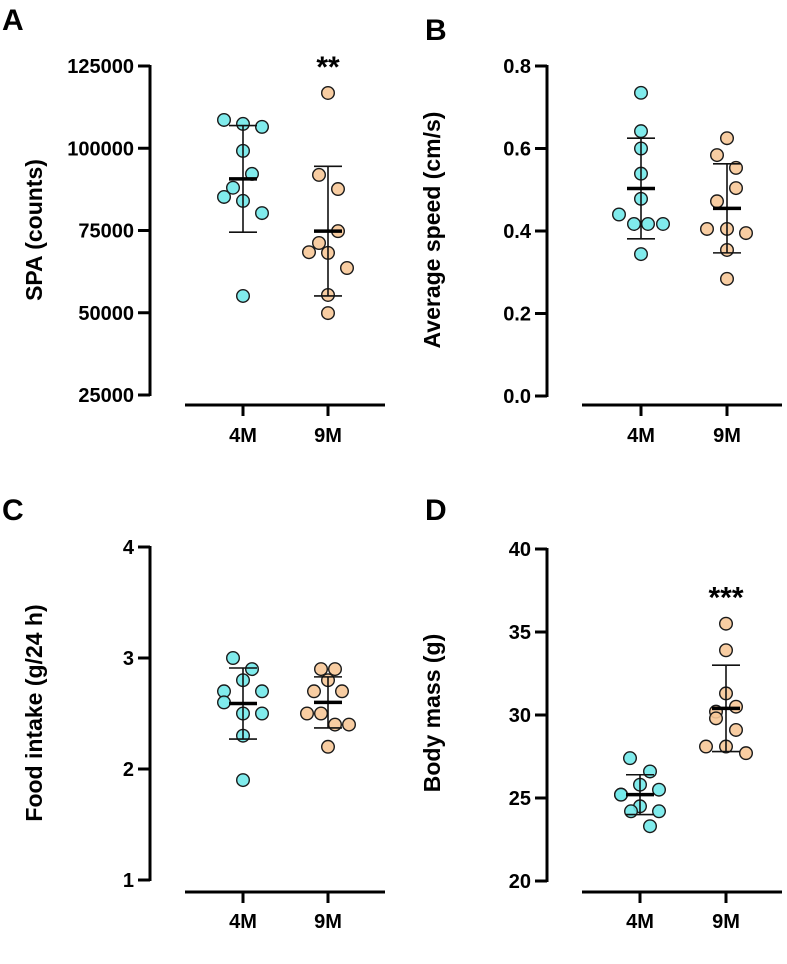 This screenshot has width=787, height=964. Describe the element at coordinates (34, 230) in the screenshot. I see `y-axis-label: SPA (counts)` at that location.